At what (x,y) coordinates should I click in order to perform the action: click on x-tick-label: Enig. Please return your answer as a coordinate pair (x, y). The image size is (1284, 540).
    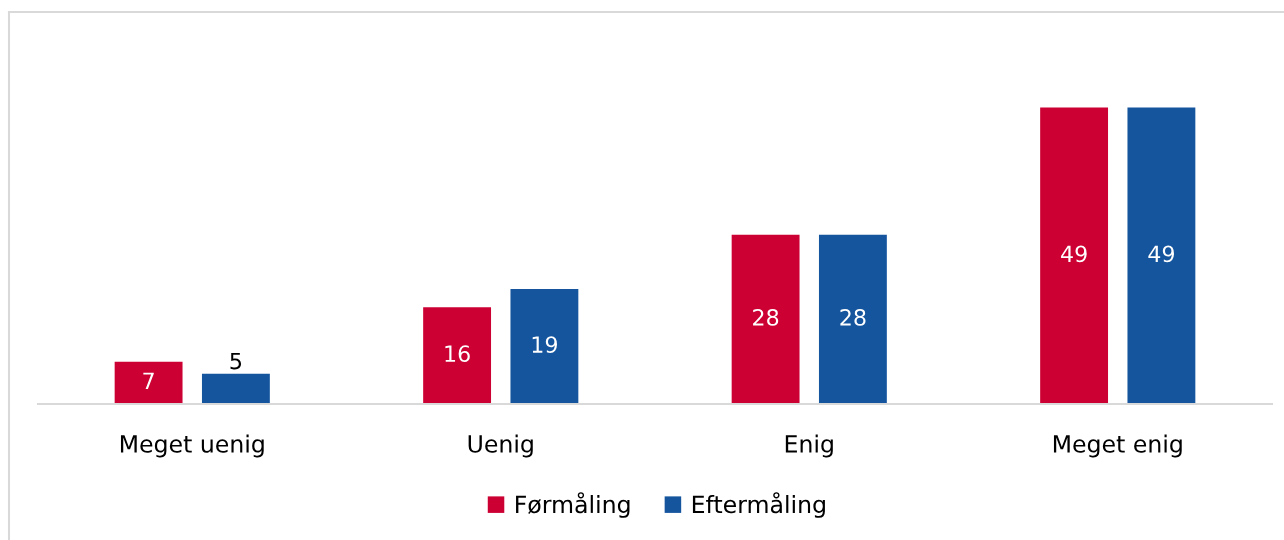
    Looking at the image, I should click on (809, 446).